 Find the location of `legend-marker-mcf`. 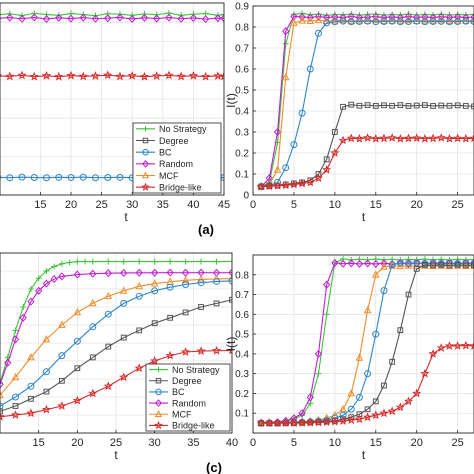

legend-marker-mcf is located at coordinates (158, 413).